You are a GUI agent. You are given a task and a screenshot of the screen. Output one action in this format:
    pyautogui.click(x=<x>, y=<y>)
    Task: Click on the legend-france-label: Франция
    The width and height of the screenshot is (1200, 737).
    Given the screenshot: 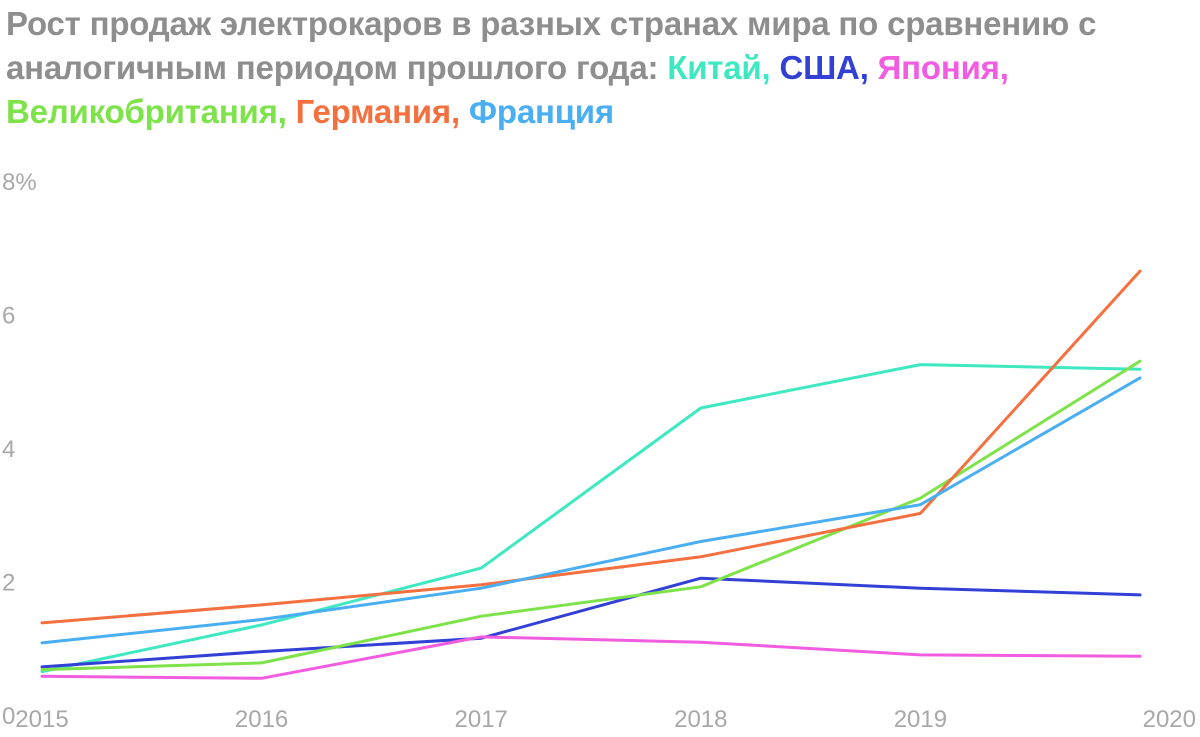 What is the action you would take?
    pyautogui.click(x=541, y=111)
    